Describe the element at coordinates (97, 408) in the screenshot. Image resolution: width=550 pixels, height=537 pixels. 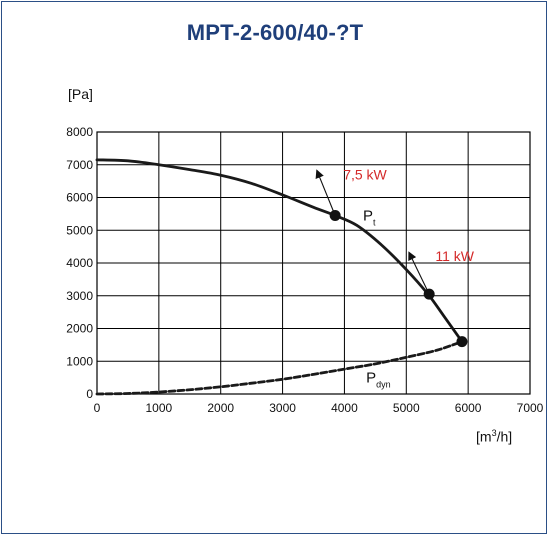
I see `x-tick-label: 0` at that location.